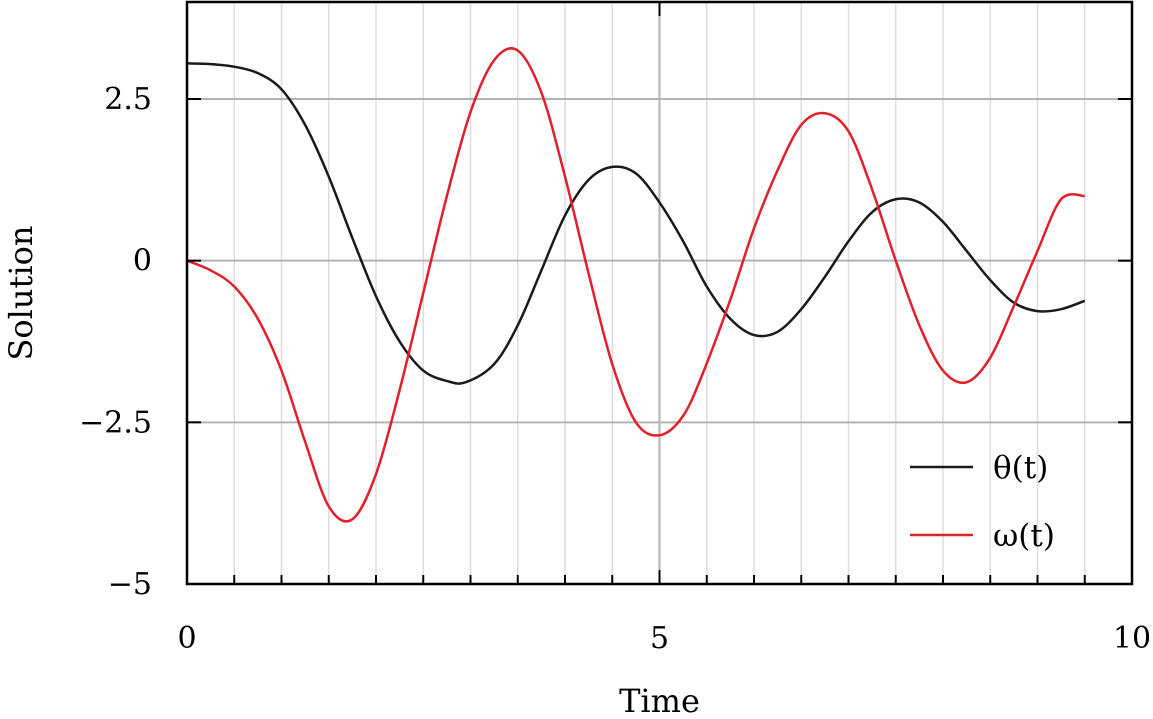  I want to click on y-tick-label: −2.5, so click(115, 422).